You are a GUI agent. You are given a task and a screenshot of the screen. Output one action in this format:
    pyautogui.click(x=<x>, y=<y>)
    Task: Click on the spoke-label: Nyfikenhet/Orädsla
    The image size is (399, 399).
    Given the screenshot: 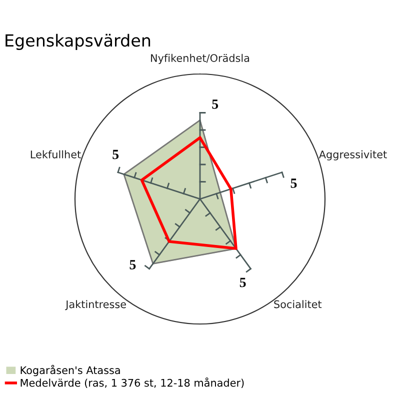 What is the action you would take?
    pyautogui.click(x=200, y=59)
    